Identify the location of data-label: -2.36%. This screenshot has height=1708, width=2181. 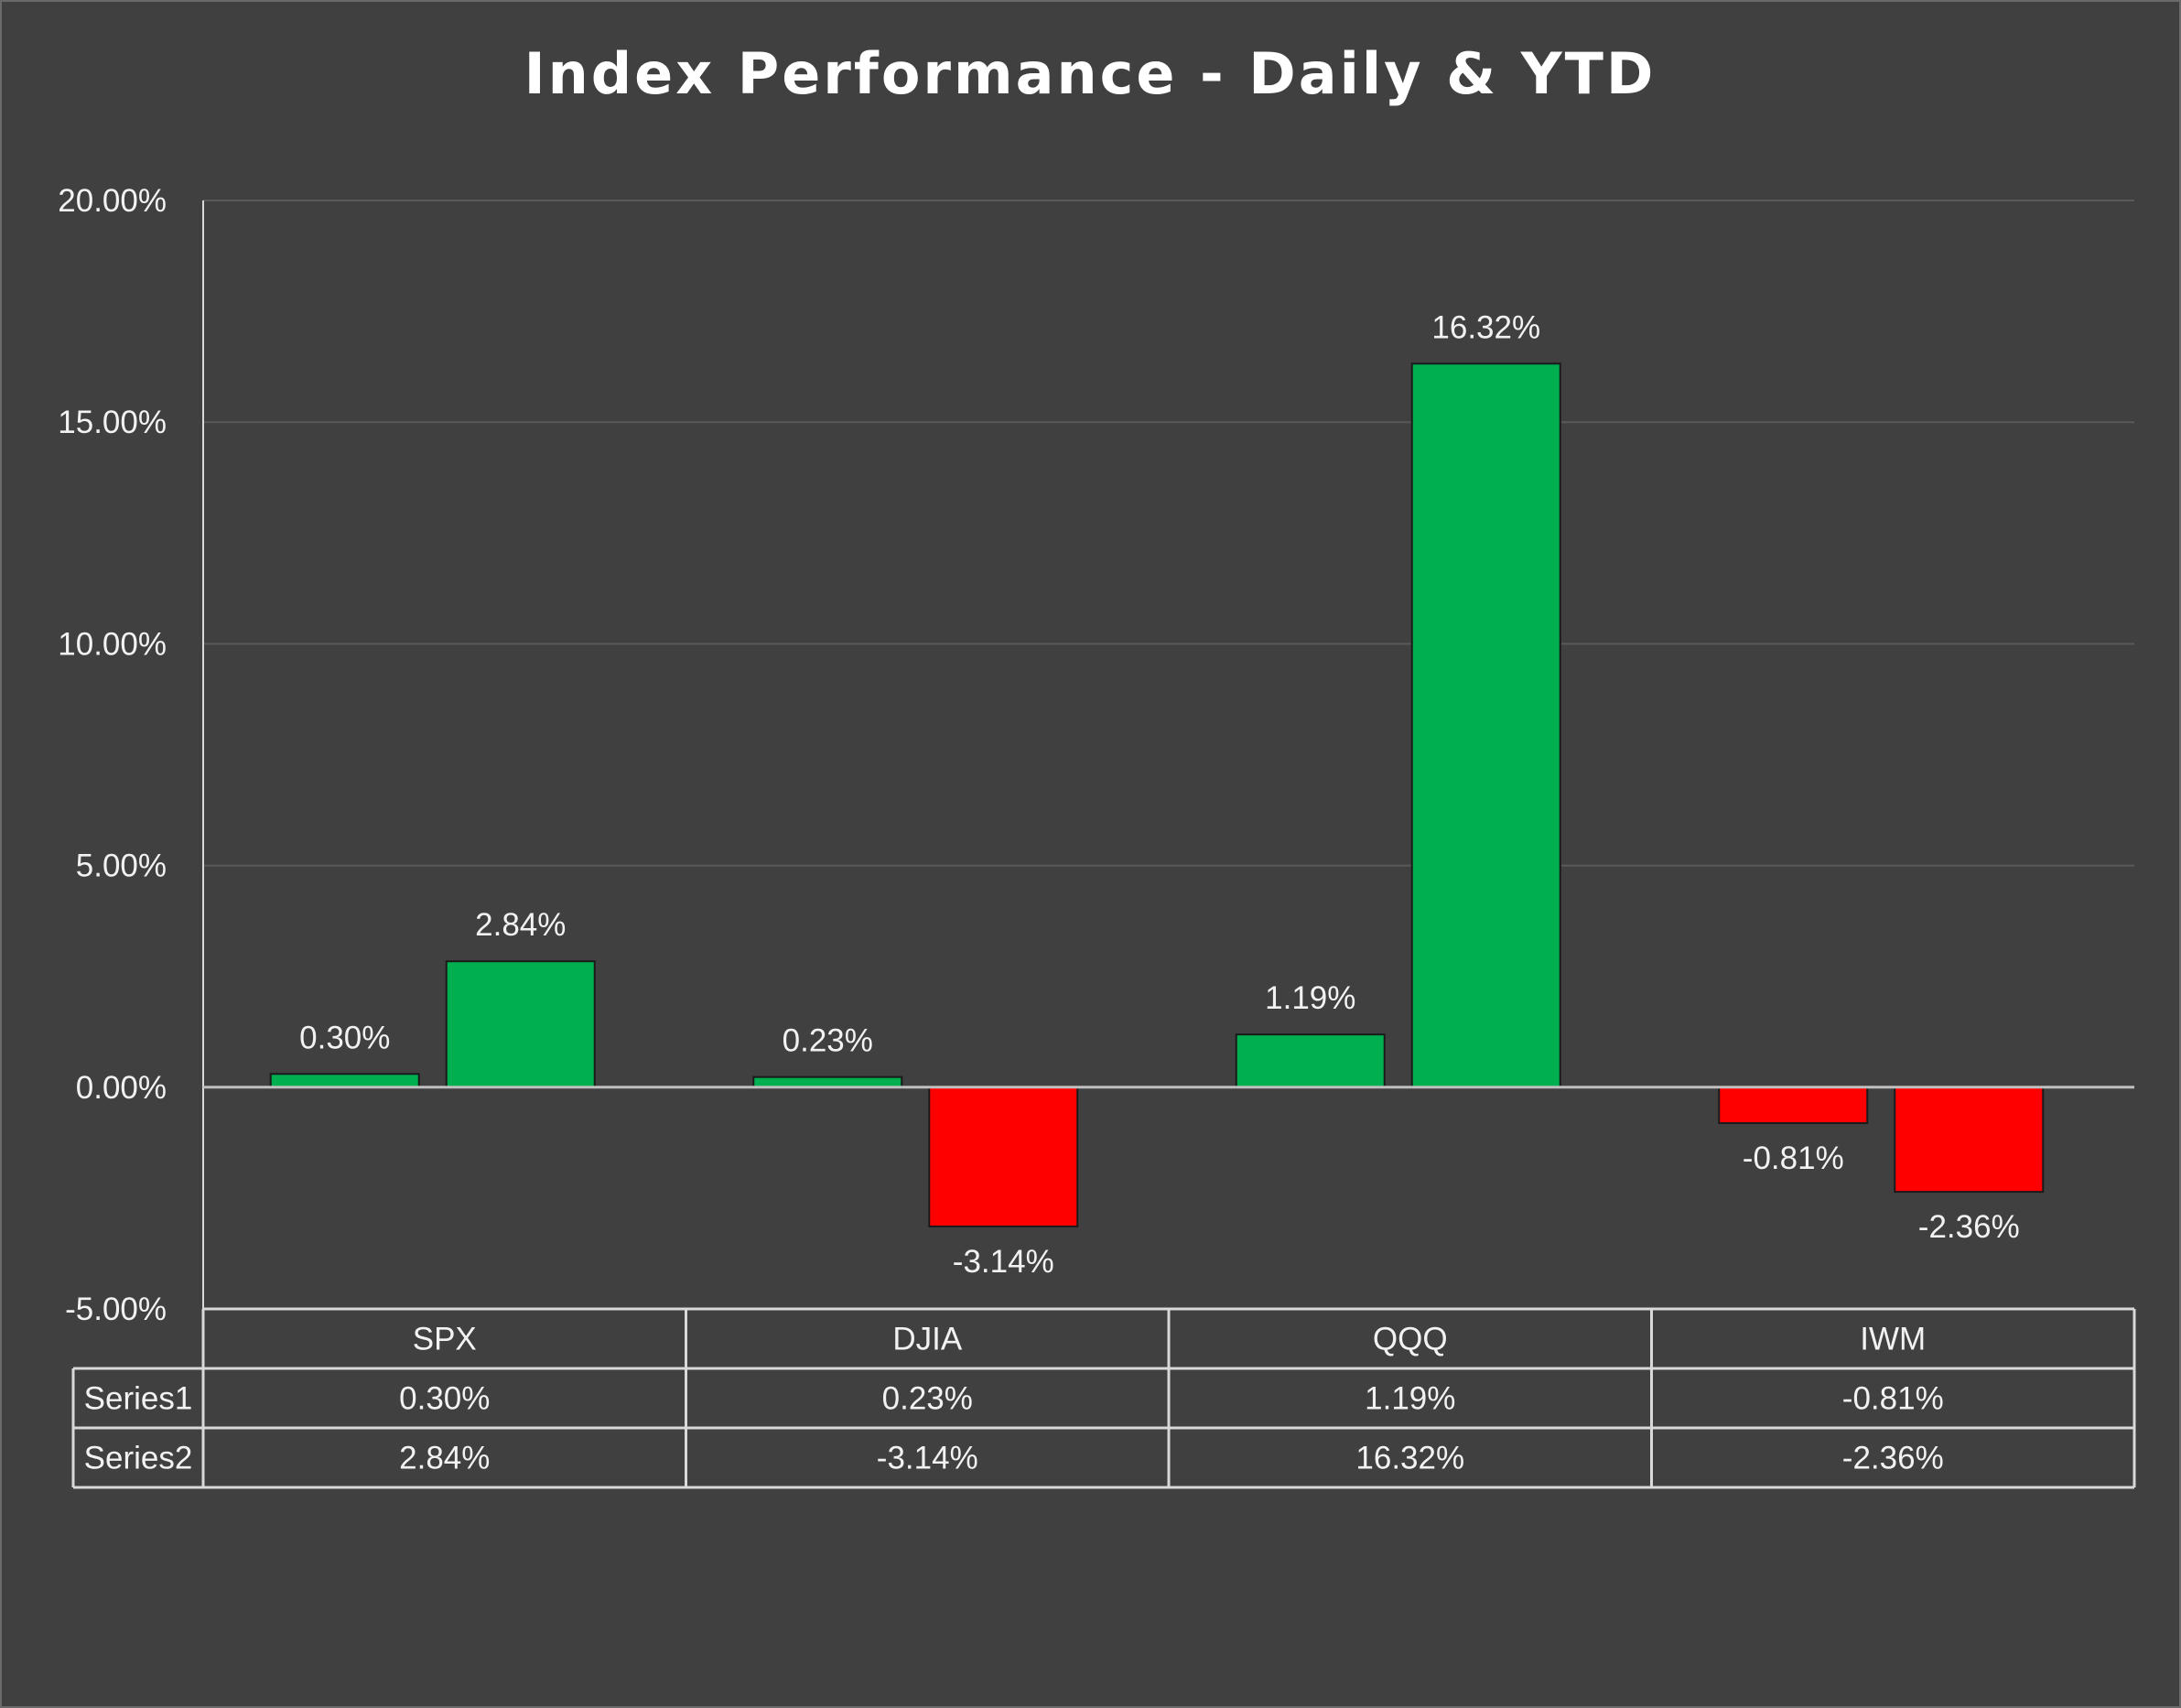
(1969, 1227).